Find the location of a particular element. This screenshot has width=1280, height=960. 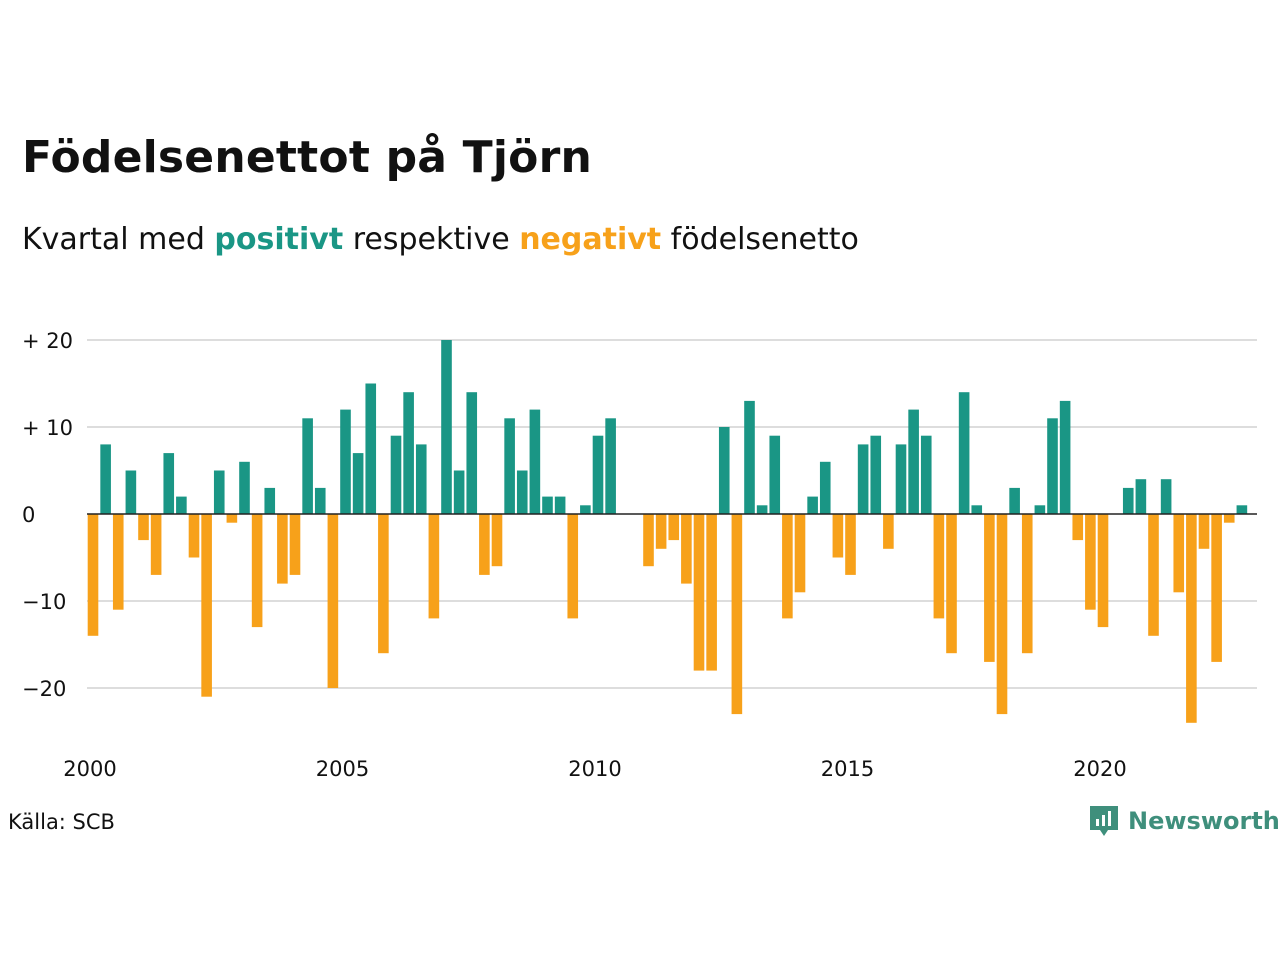

subtitle-text-pre: Kvartal med is located at coordinates (118, 239).